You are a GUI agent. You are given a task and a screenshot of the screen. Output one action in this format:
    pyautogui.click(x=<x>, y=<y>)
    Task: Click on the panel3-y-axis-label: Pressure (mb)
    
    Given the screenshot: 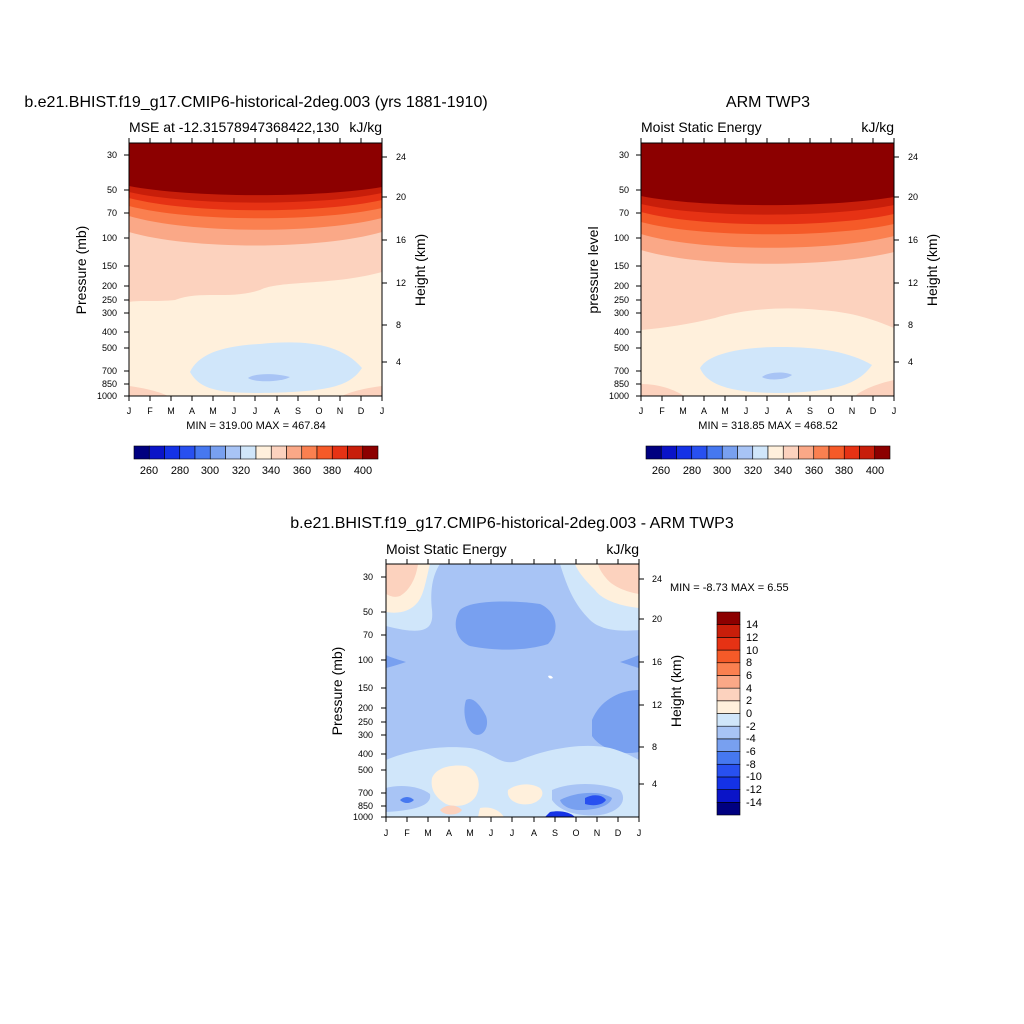 What is the action you would take?
    pyautogui.click(x=337, y=691)
    